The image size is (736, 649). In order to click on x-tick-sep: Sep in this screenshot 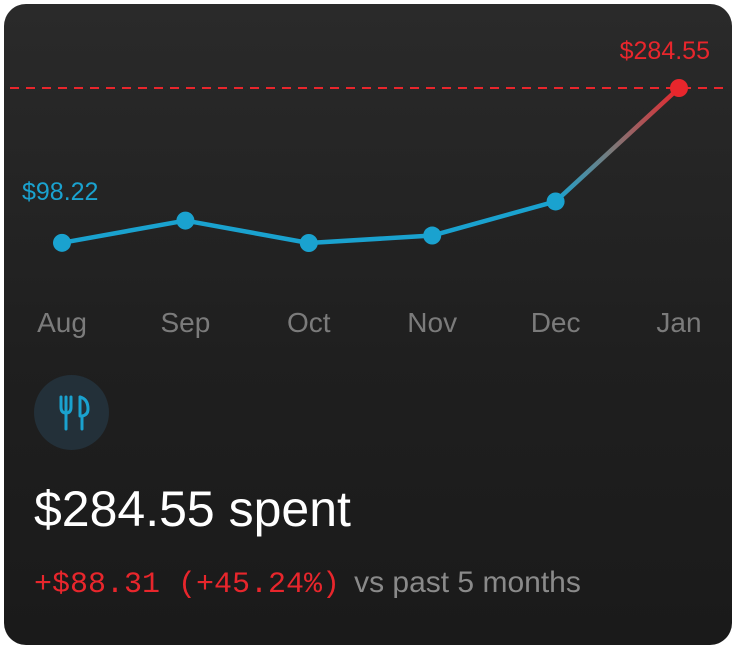, I will do `click(185, 322)`.